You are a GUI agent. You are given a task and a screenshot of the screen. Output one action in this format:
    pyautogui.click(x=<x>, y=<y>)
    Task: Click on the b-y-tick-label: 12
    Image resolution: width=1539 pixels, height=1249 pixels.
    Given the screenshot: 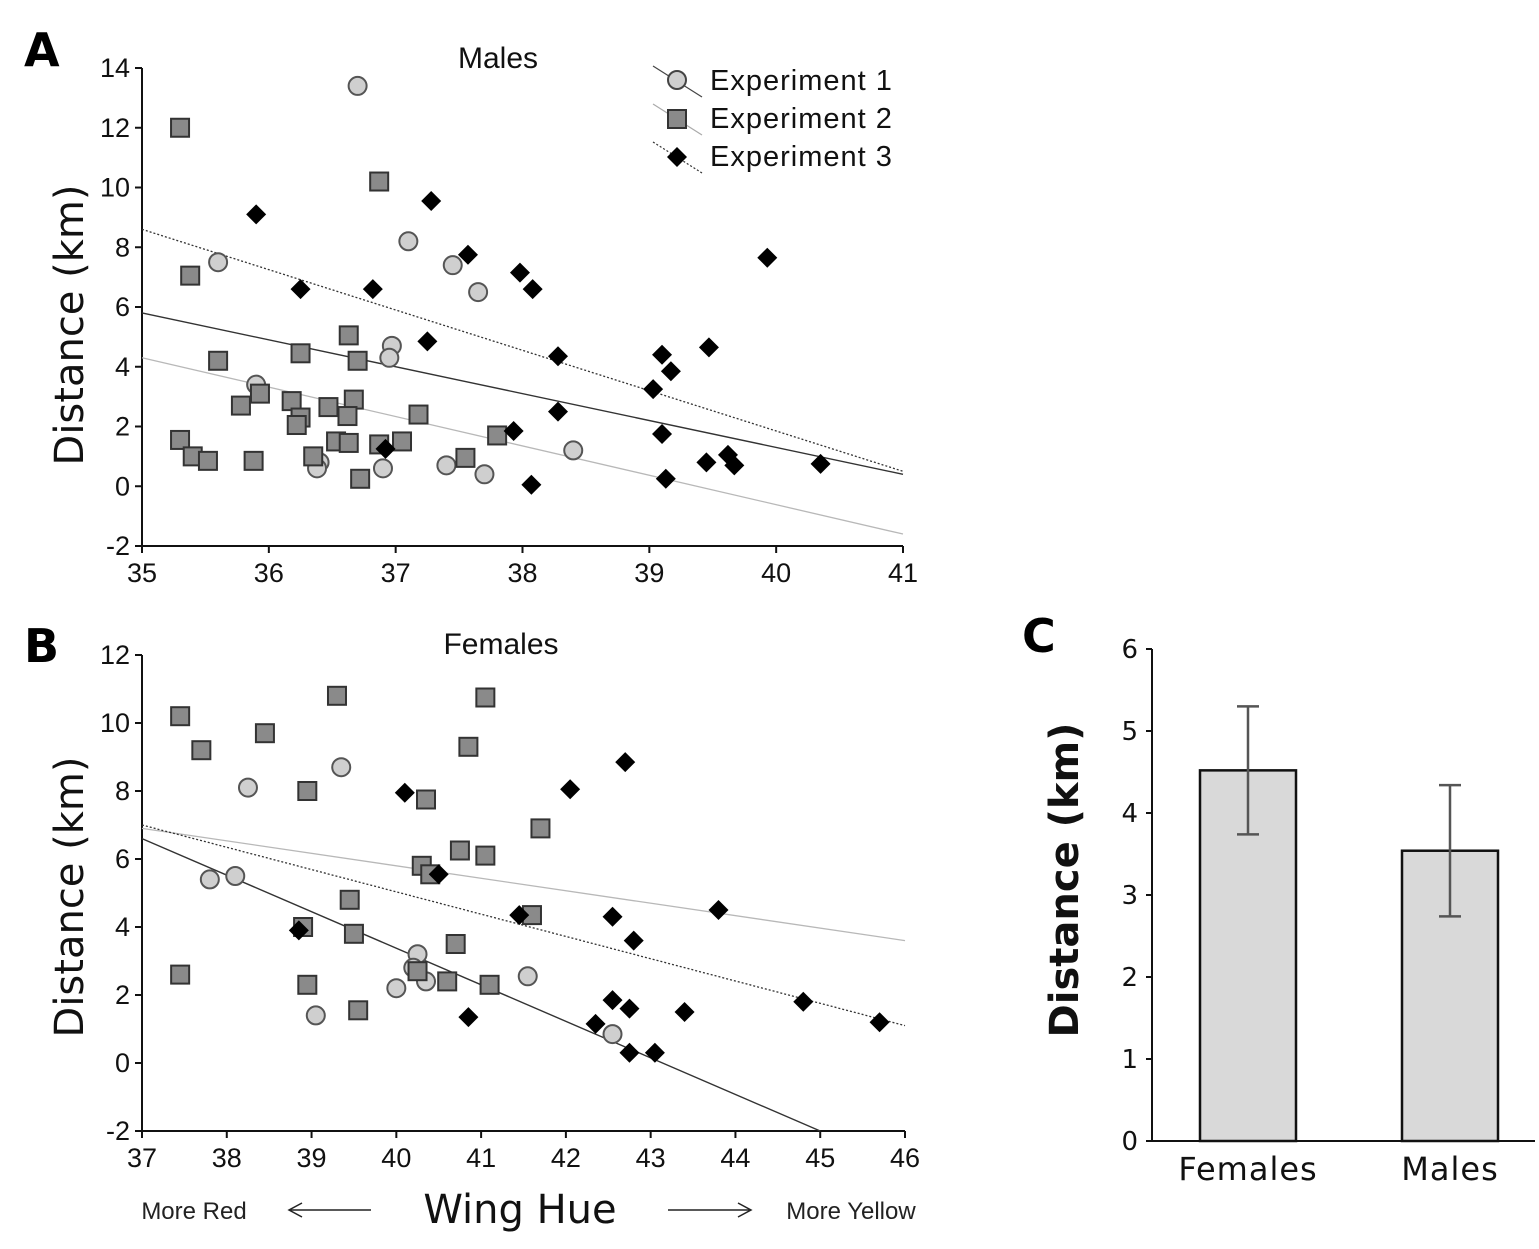 What is the action you would take?
    pyautogui.click(x=115, y=655)
    